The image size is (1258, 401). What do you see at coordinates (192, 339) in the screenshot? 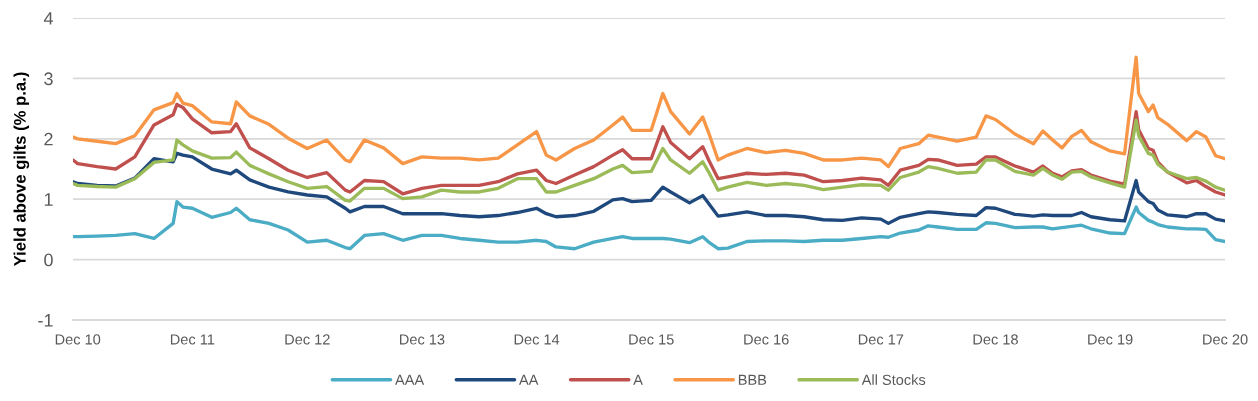
I see `x-tick-label: Dec 11` at bounding box center [192, 339].